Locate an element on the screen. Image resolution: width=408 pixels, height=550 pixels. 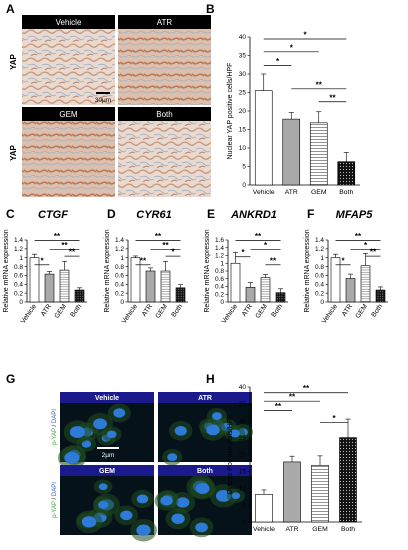
y-axis-label: Nuclear YAP positive cells/HPF is located at coordinates (230, 111).